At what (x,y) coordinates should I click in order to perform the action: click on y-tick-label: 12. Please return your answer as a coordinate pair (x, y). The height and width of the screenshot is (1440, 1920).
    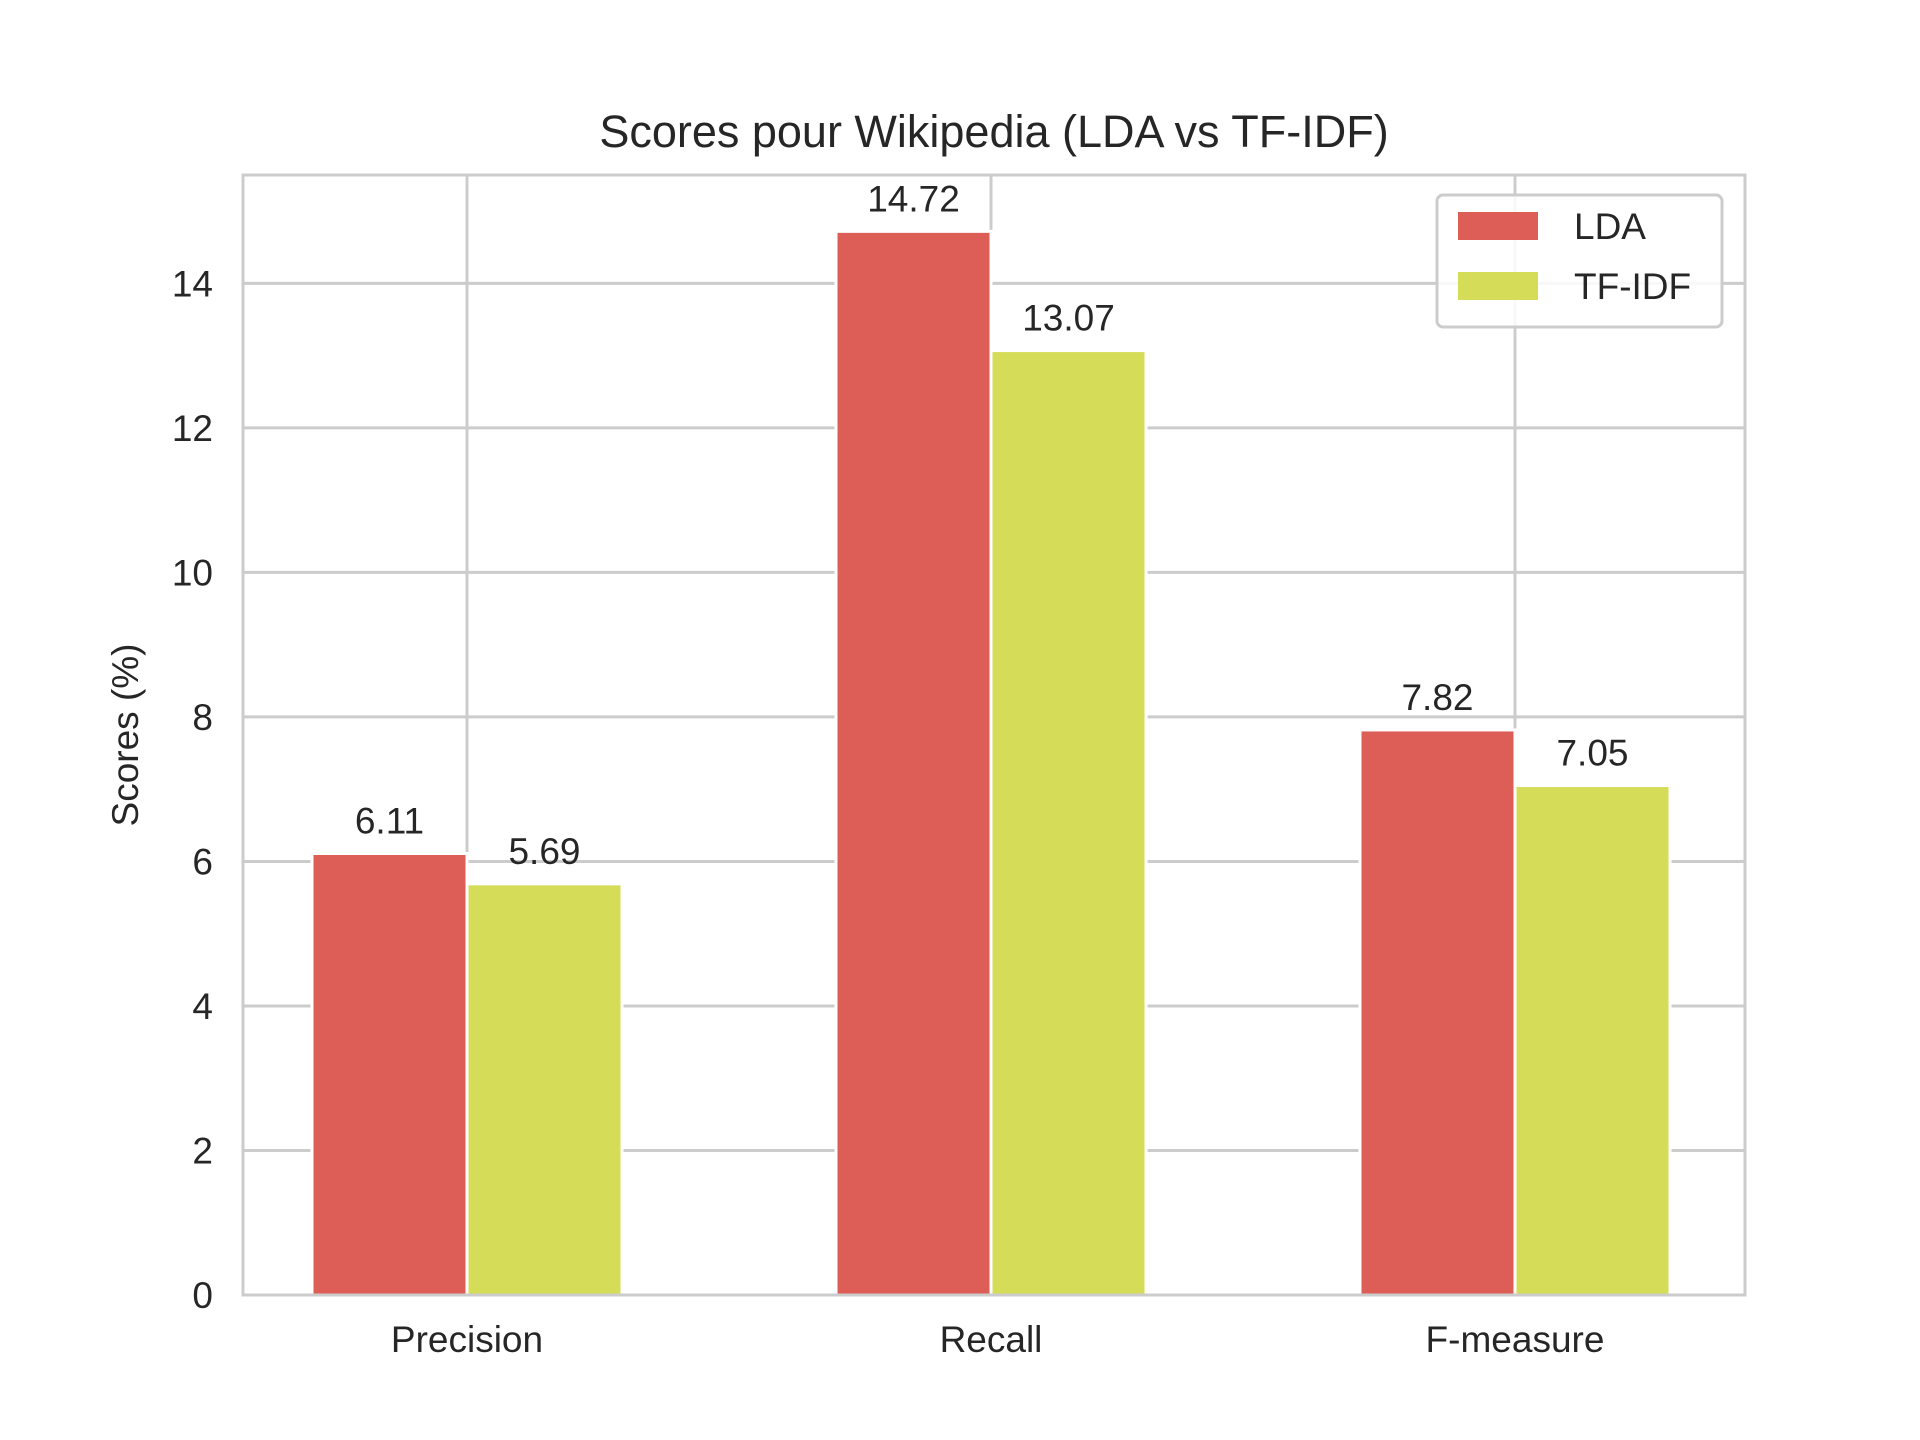
    Looking at the image, I should click on (192, 428).